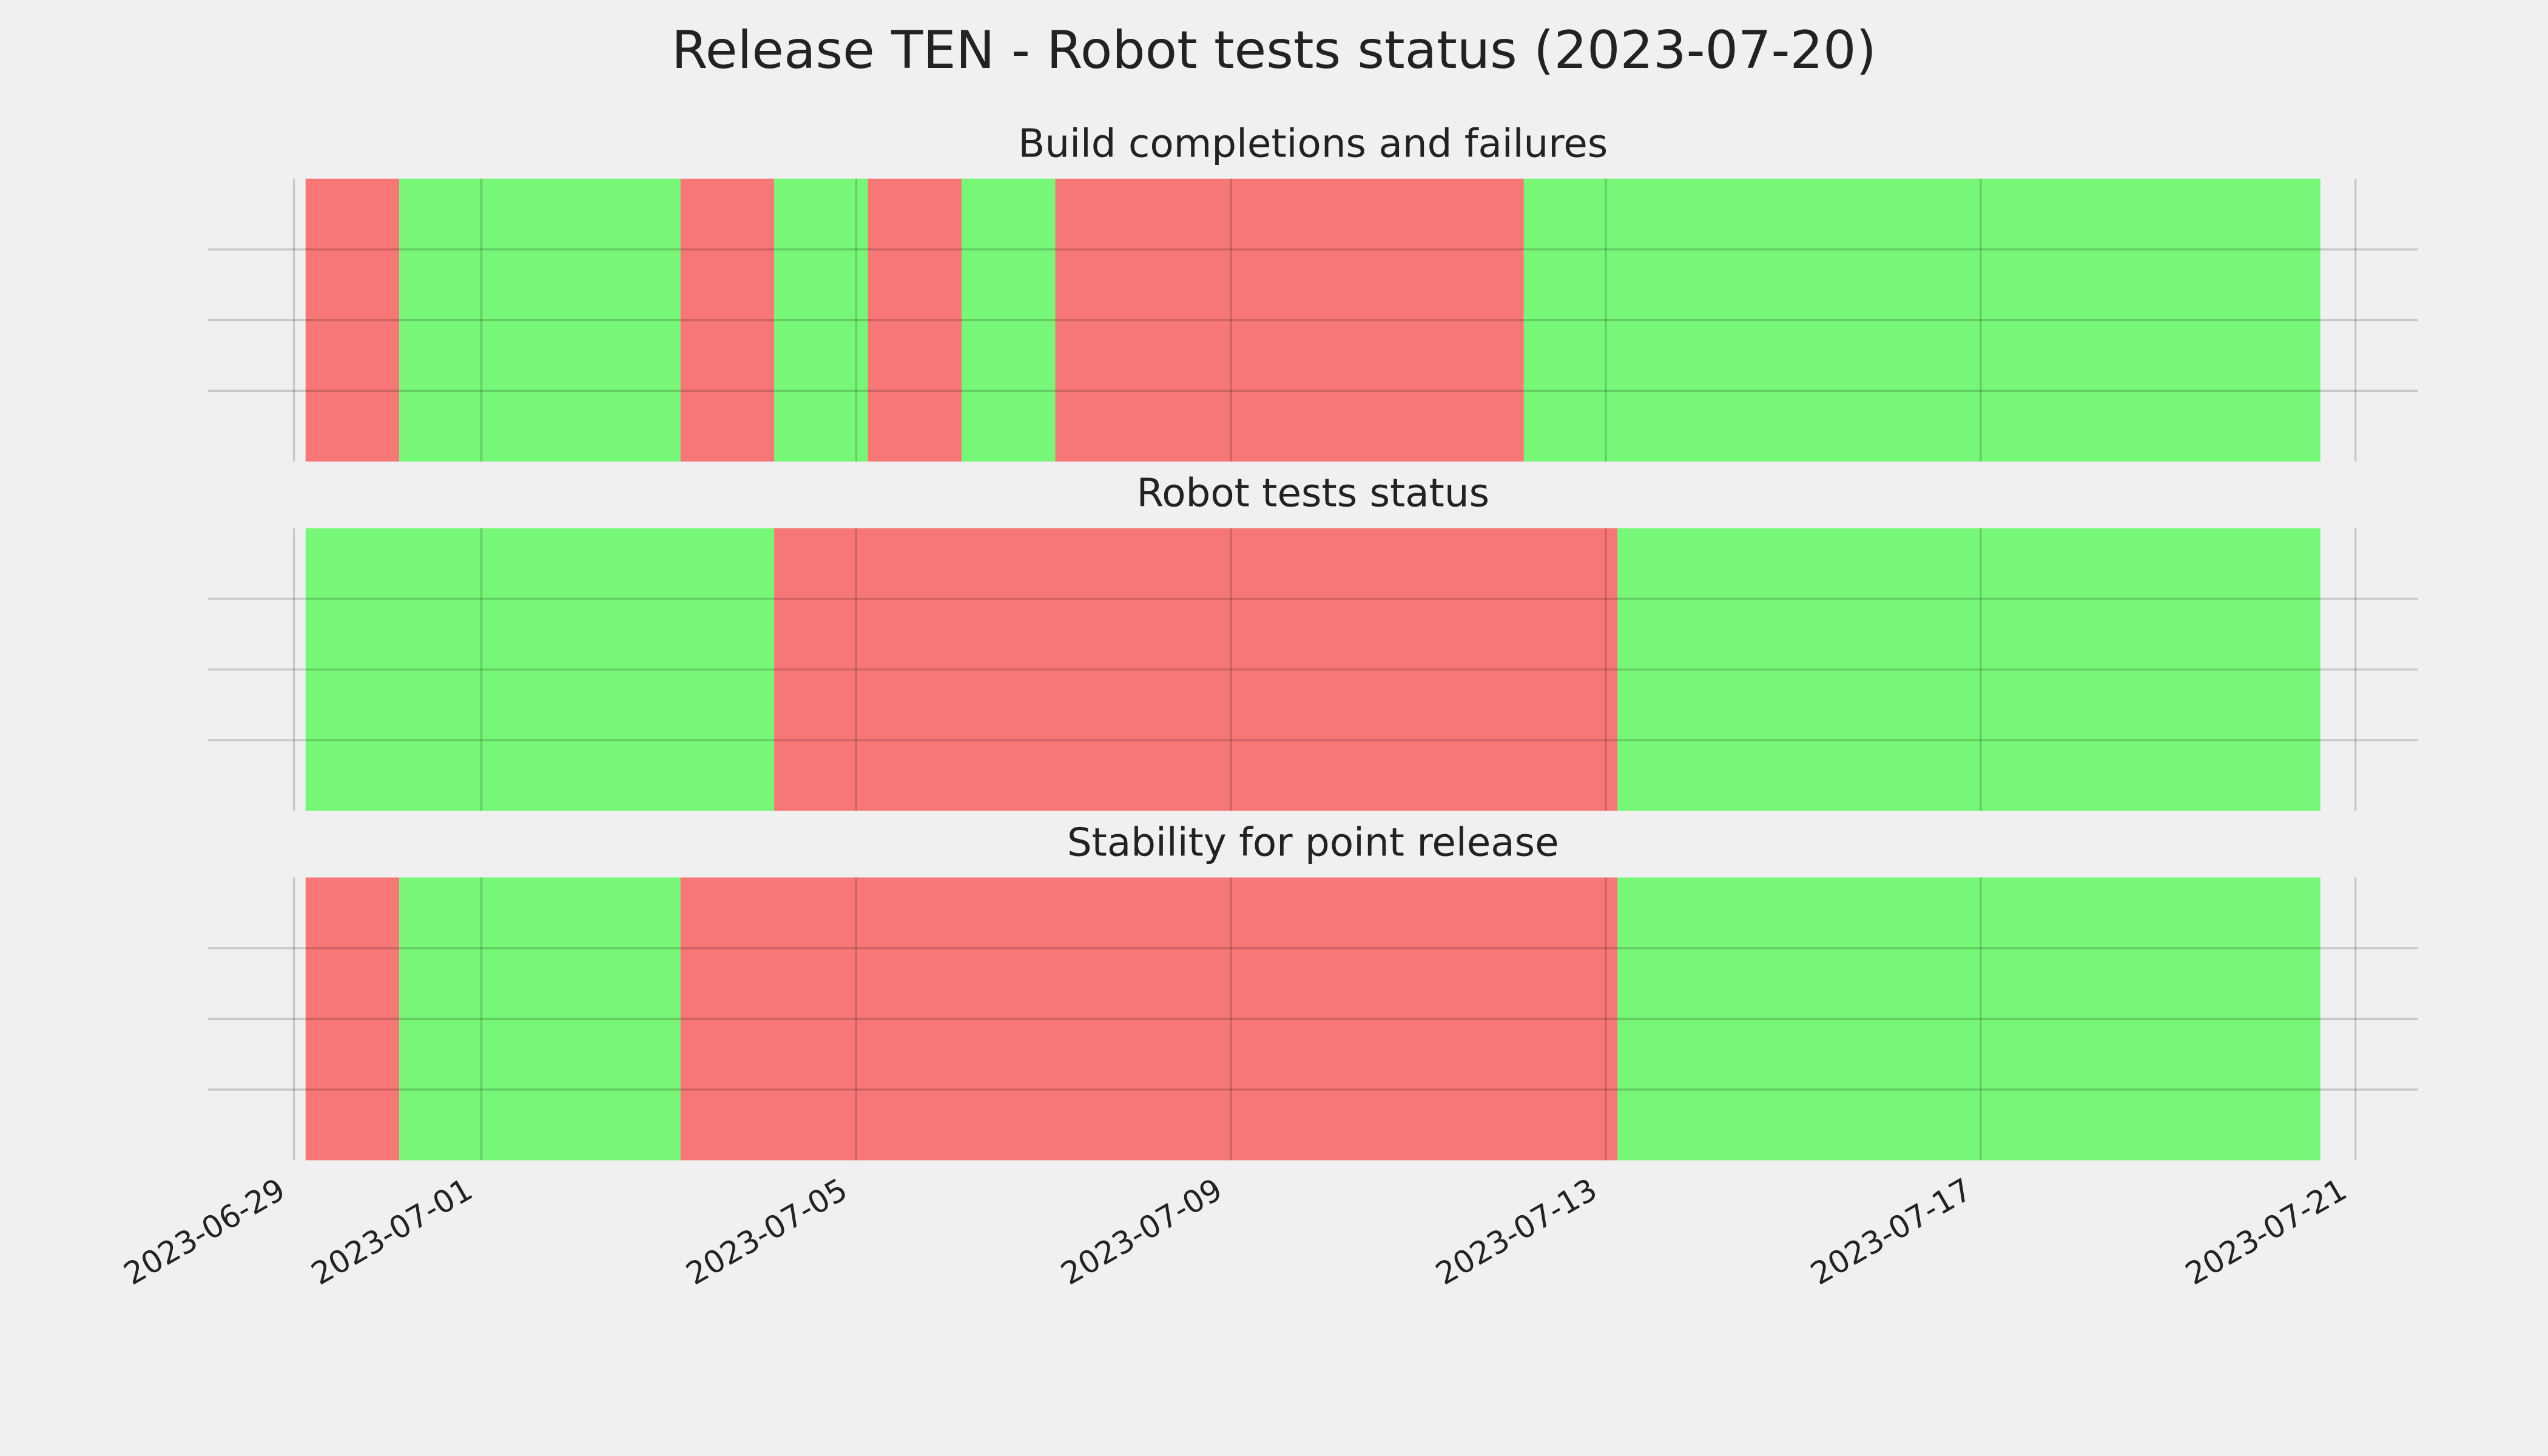 This screenshot has height=1456, width=2548. I want to click on panel-title: Build completions and failures, so click(1313, 144).